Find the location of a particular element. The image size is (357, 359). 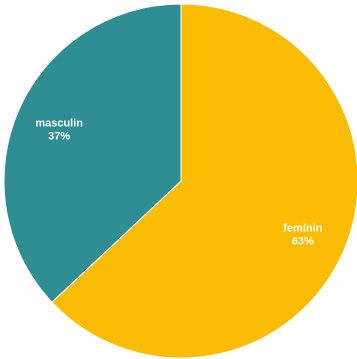

slice-label-masculin: masculin is located at coordinates (59, 123).